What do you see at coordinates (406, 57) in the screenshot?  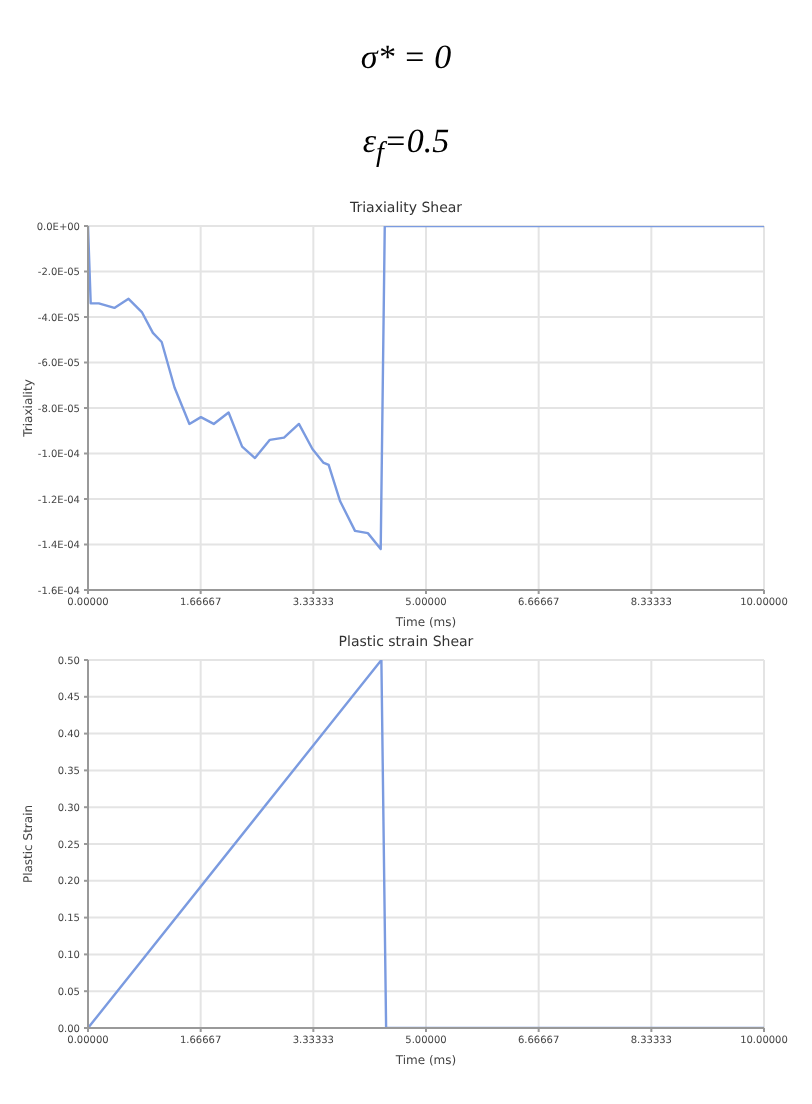 I see `text: σ* = 0` at bounding box center [406, 57].